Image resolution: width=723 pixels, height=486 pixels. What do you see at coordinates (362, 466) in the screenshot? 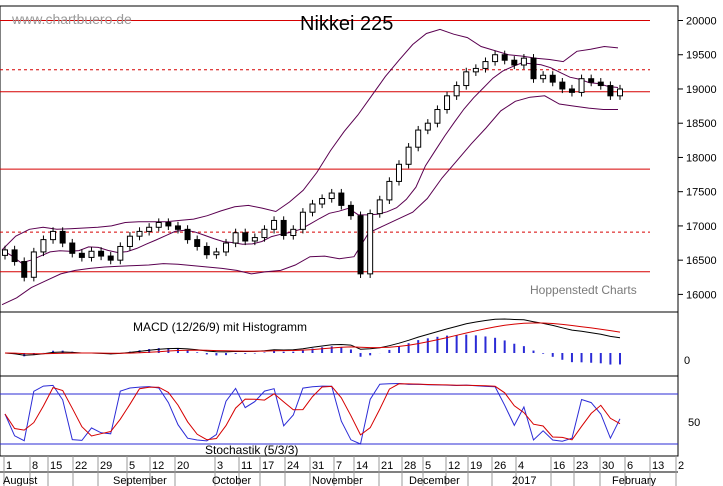
I see `x-tick-label-14: 14` at bounding box center [362, 466].